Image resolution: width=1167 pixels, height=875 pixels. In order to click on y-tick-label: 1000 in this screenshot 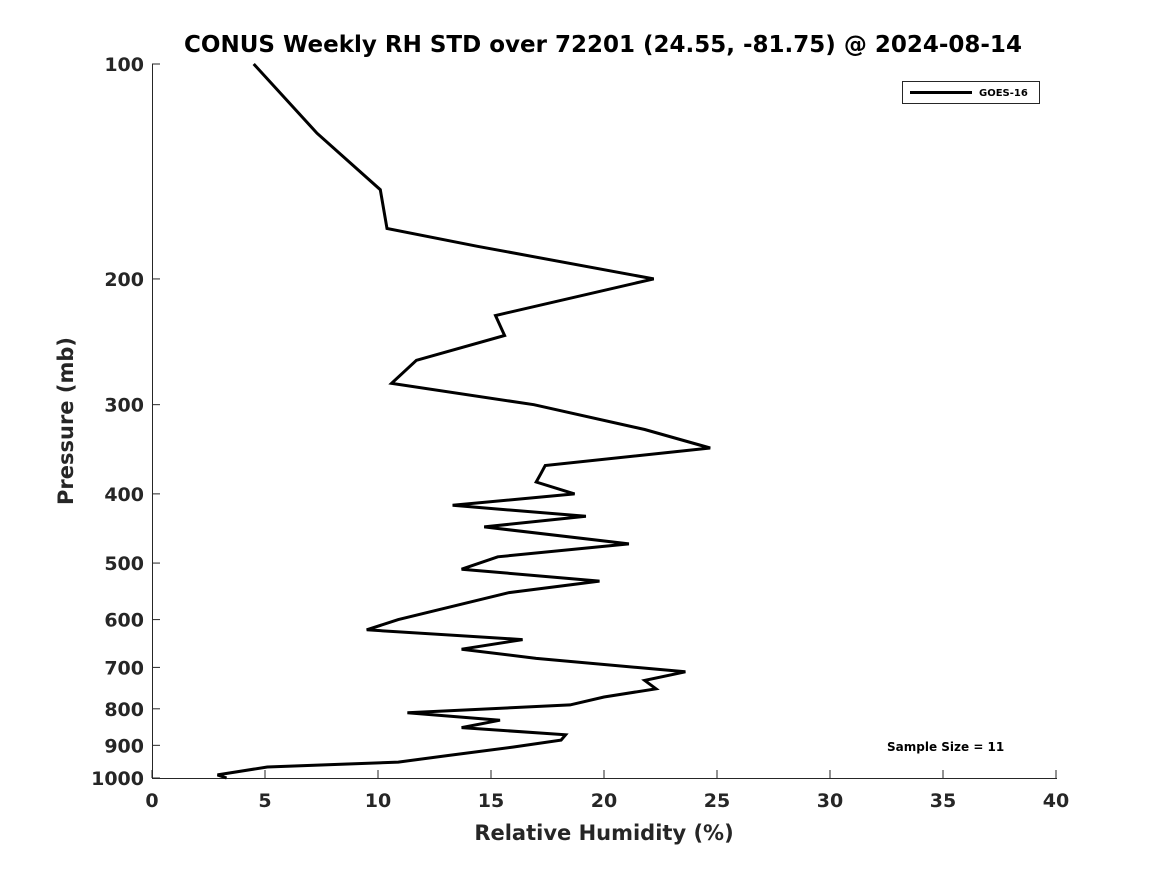, I will do `click(117, 779)`.